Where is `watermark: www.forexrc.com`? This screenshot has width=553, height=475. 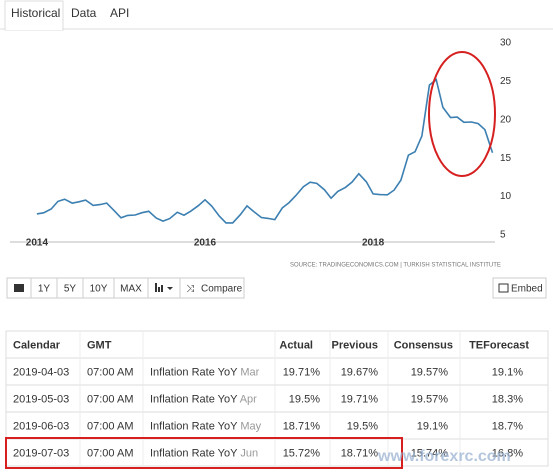 watermark: www.forexrc.com is located at coordinates (444, 456).